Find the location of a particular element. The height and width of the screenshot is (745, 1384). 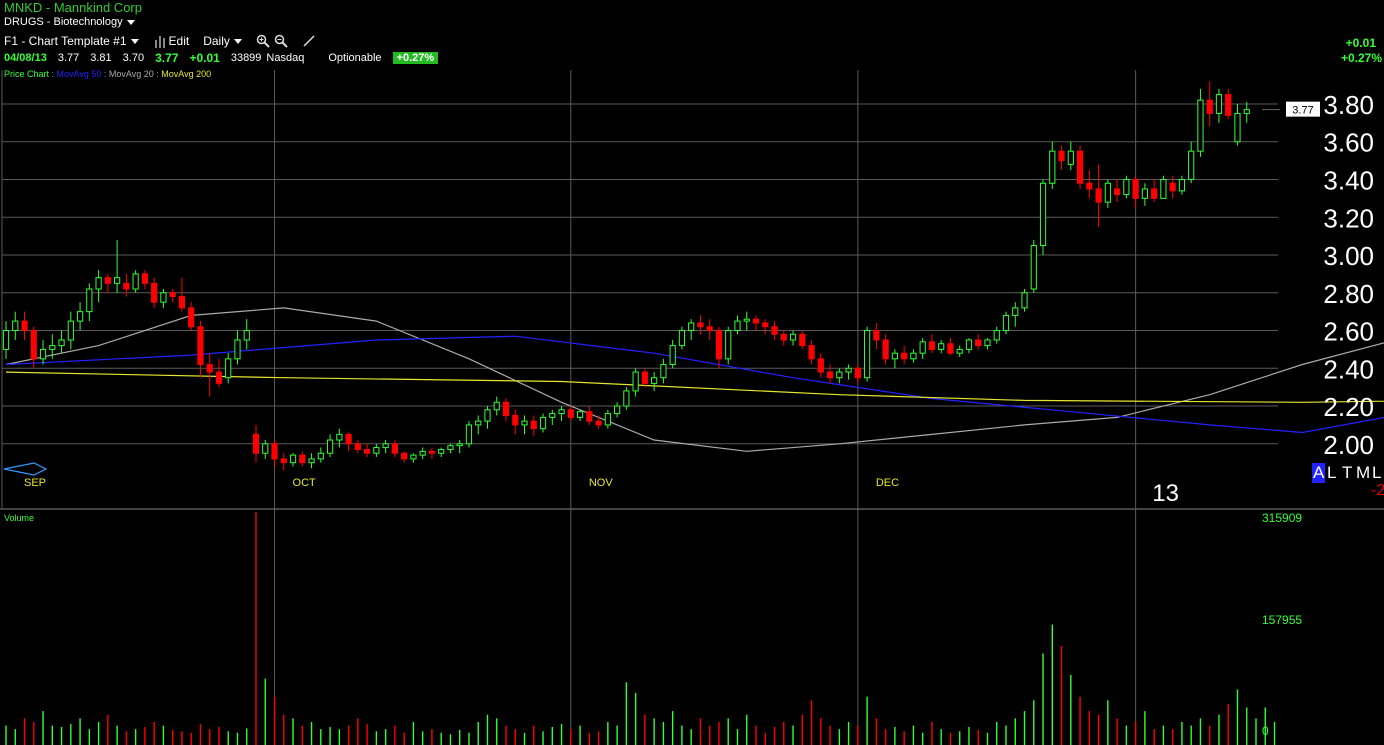

price-tick-label: 3.00 is located at coordinates (1348, 256).